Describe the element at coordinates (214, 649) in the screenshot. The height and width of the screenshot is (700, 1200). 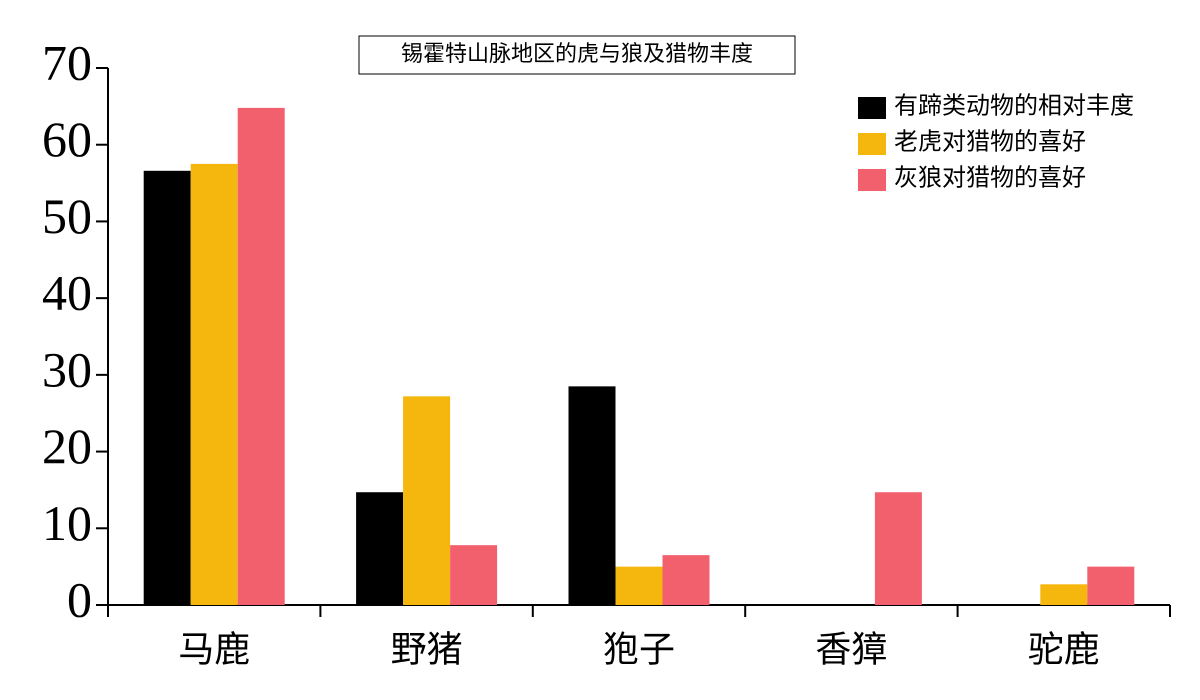
I see `x-tick-label: 马鹿` at that location.